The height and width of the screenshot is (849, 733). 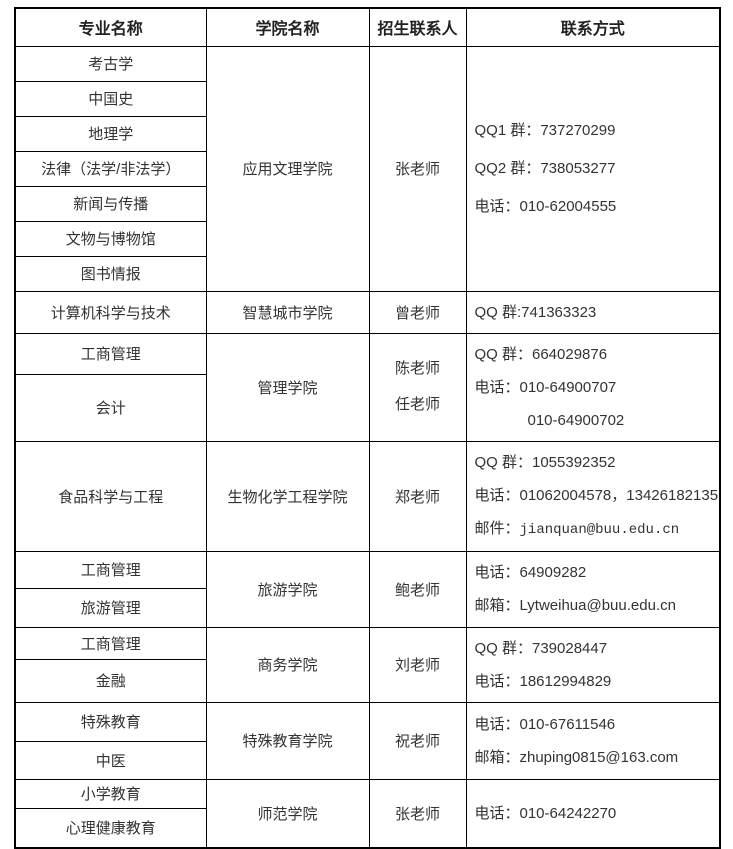 I want to click on major-cell: 中医, so click(x=110, y=760).